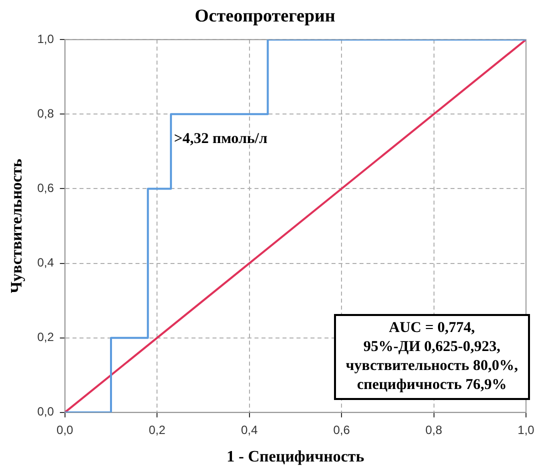  I want to click on annotation: >4,32 пмоль/л, so click(221, 139).